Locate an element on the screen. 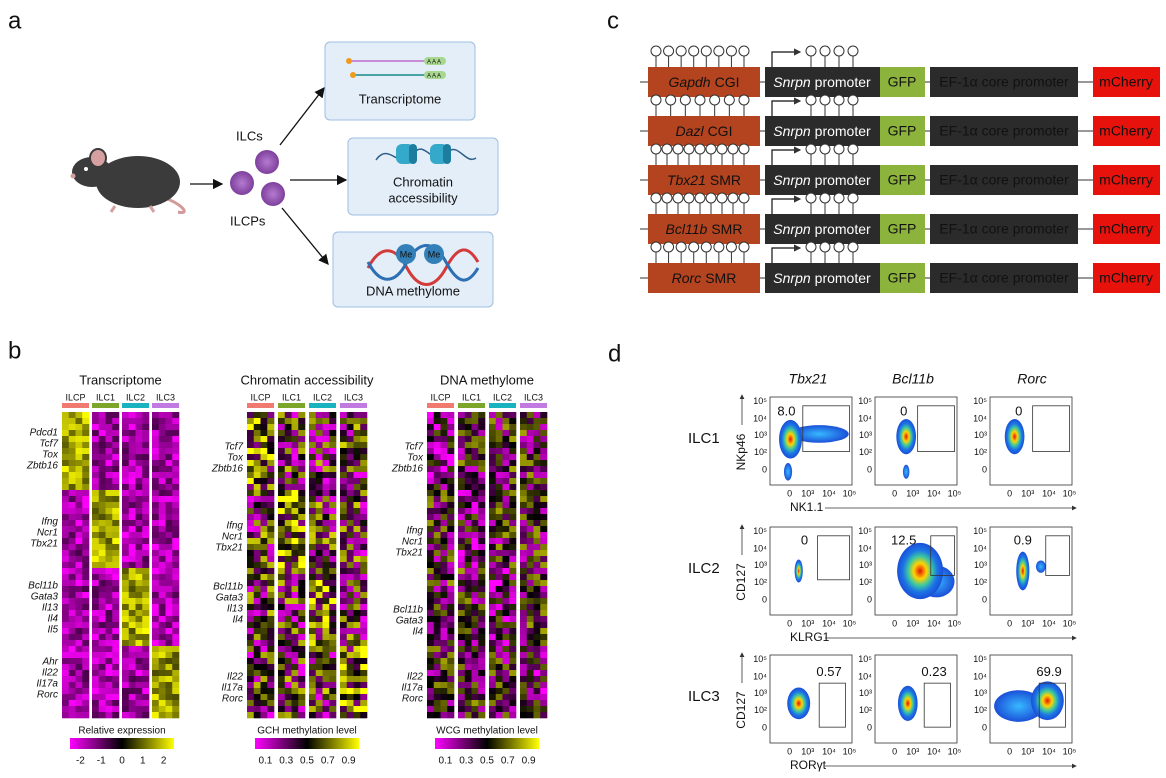  output-label: DNA methylome is located at coordinates (413, 290).